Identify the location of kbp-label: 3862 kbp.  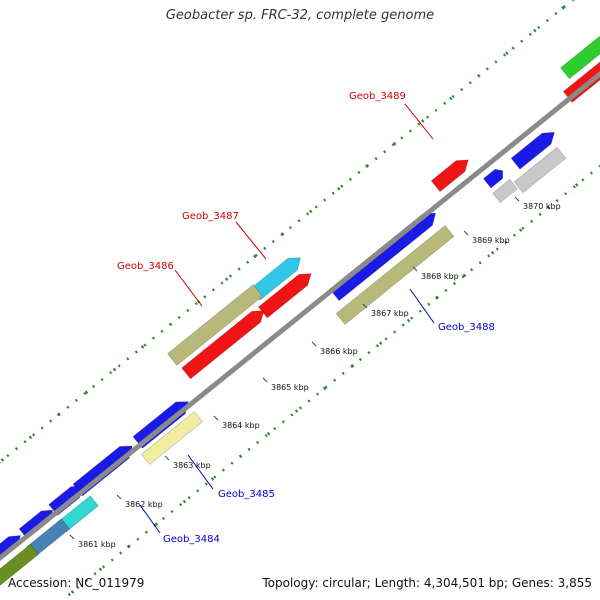
(144, 504).